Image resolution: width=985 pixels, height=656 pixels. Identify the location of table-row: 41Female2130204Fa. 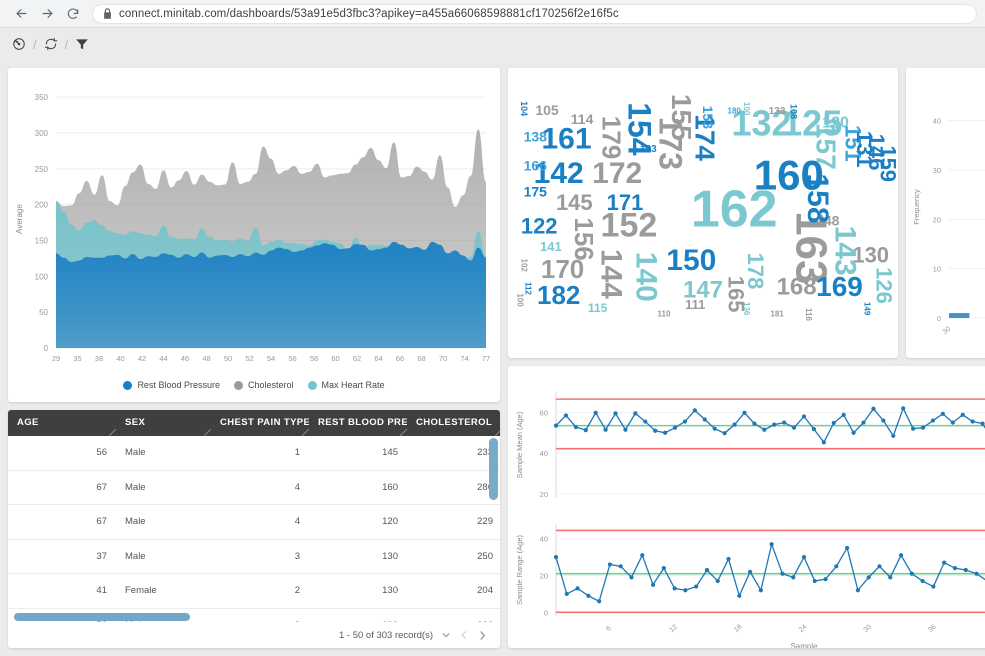
(254, 591).